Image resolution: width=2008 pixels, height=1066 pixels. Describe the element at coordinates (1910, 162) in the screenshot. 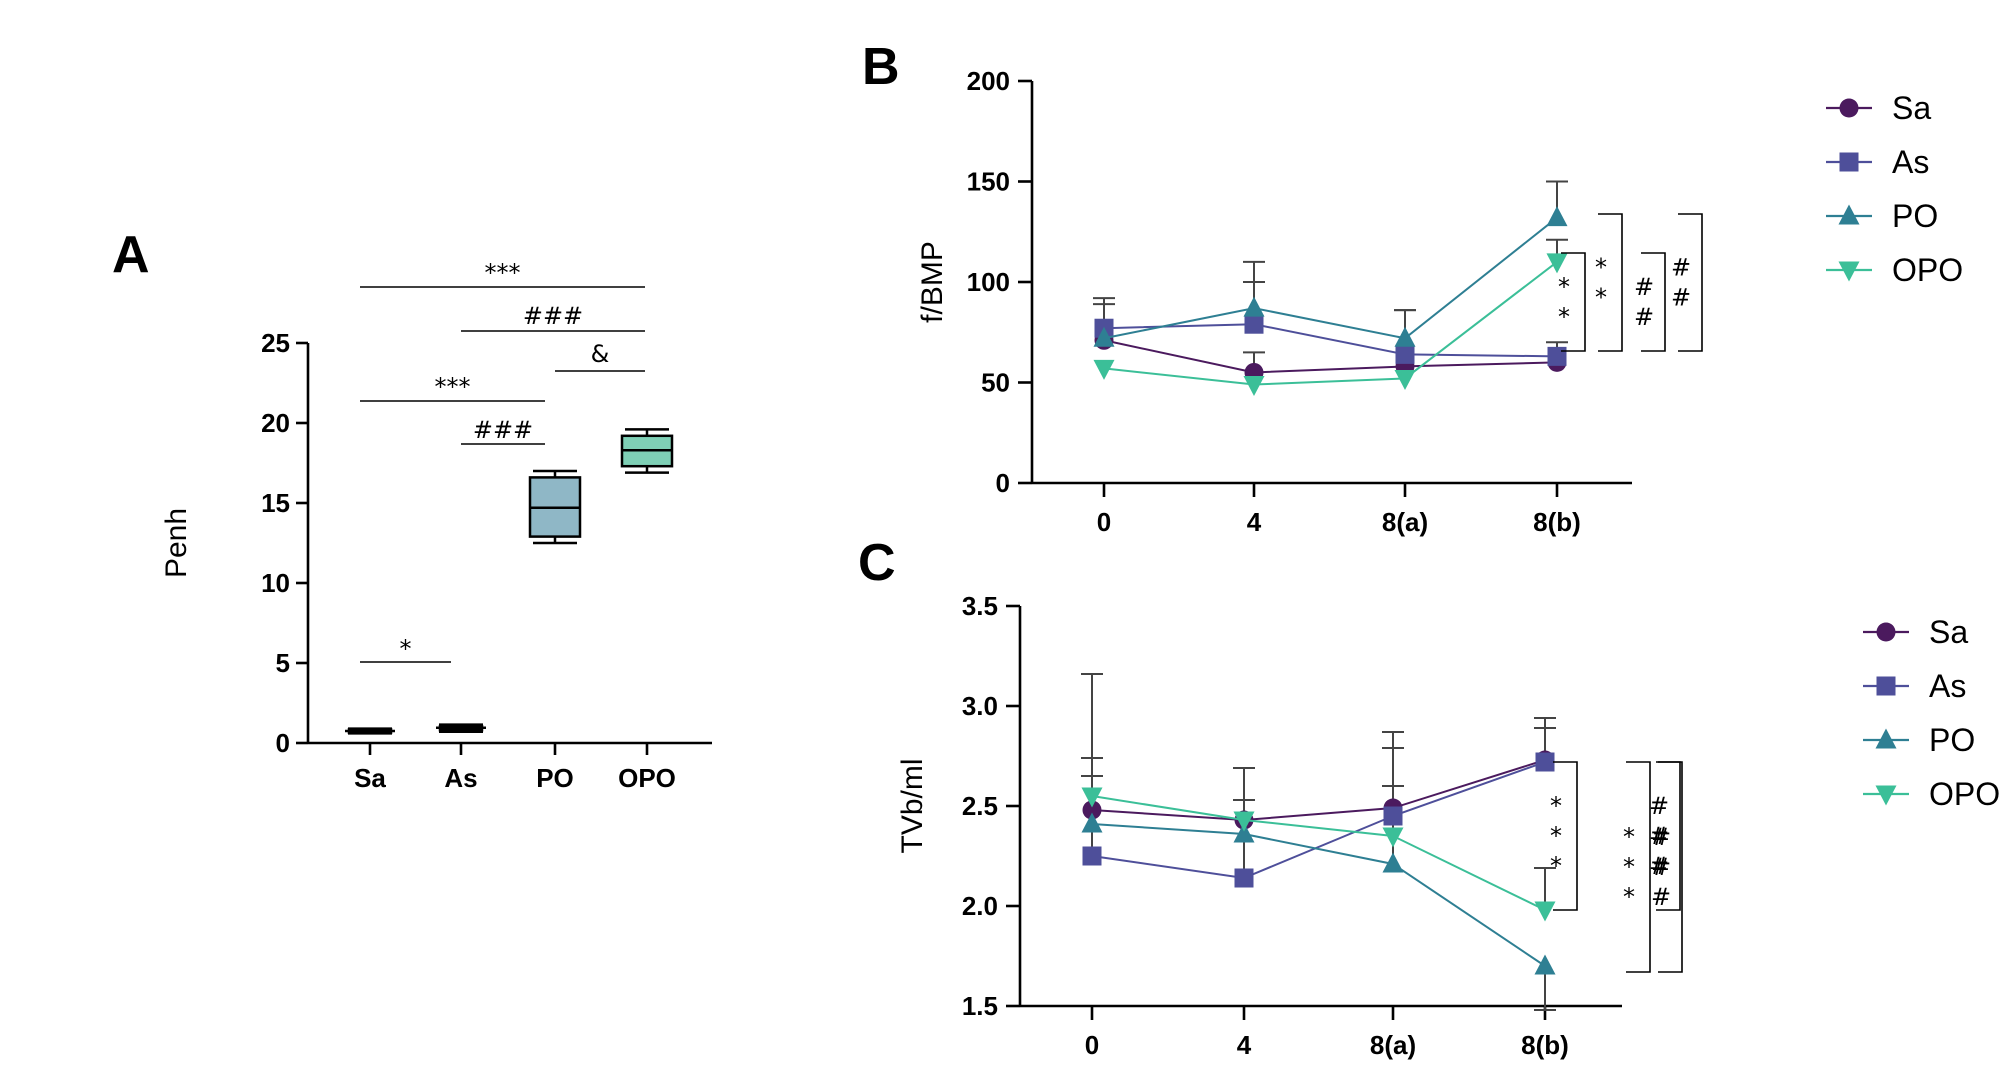

I see `legend-label: As` at that location.